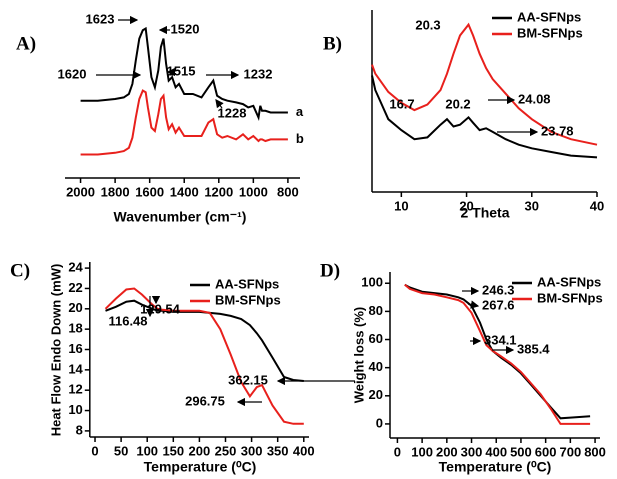 The width and height of the screenshot is (617, 479). What do you see at coordinates (248, 379) in the screenshot?
I see `annotation: 362.15` at bounding box center [248, 379].